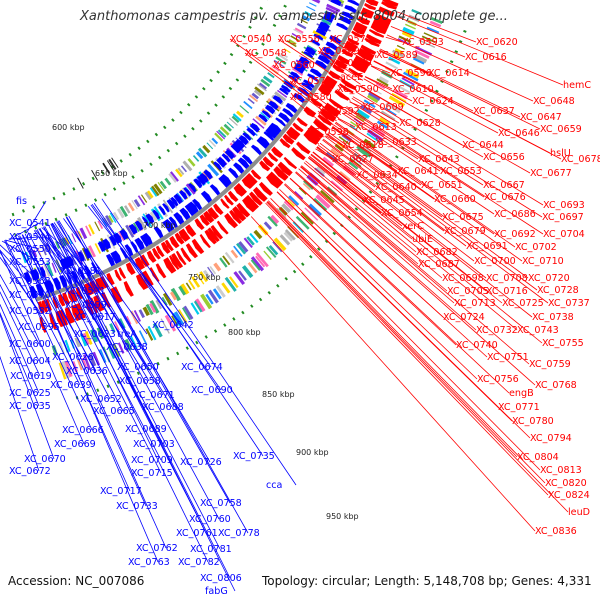  Describe the element at coordinates (477, 345) in the screenshot. I see `forward-gene-label: XC_0740` at that location.